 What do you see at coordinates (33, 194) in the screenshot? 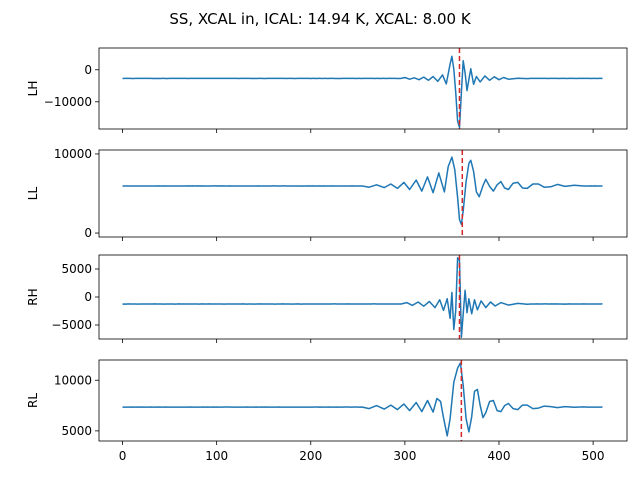
I see `y-axis-label: LL` at bounding box center [33, 194].